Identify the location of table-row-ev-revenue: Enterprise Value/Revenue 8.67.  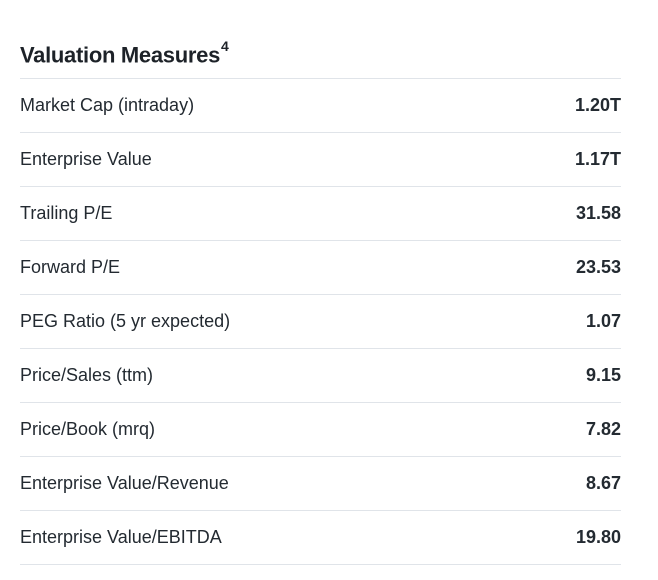
(320, 484).